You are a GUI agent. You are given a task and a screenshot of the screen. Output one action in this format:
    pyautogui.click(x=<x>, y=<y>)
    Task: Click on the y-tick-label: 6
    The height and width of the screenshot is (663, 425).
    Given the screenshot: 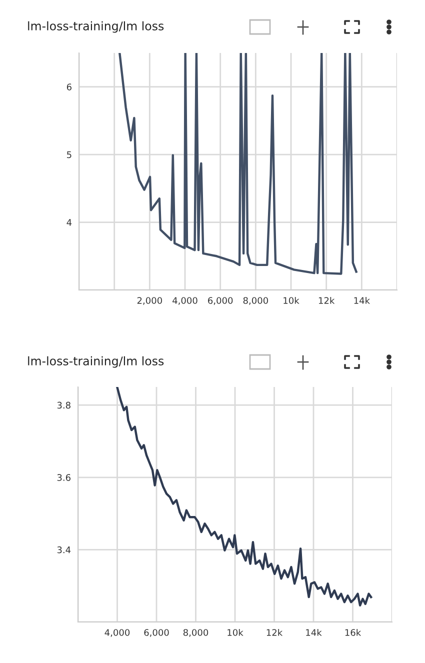 What is the action you would take?
    pyautogui.click(x=69, y=87)
    